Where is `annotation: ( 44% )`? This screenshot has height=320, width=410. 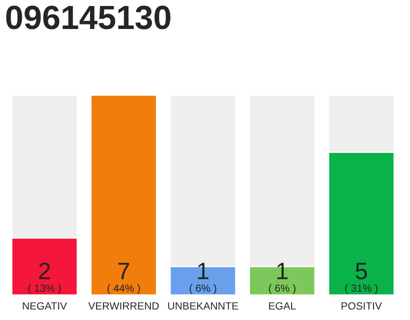 annotation: ( 44% ) is located at coordinates (124, 289).